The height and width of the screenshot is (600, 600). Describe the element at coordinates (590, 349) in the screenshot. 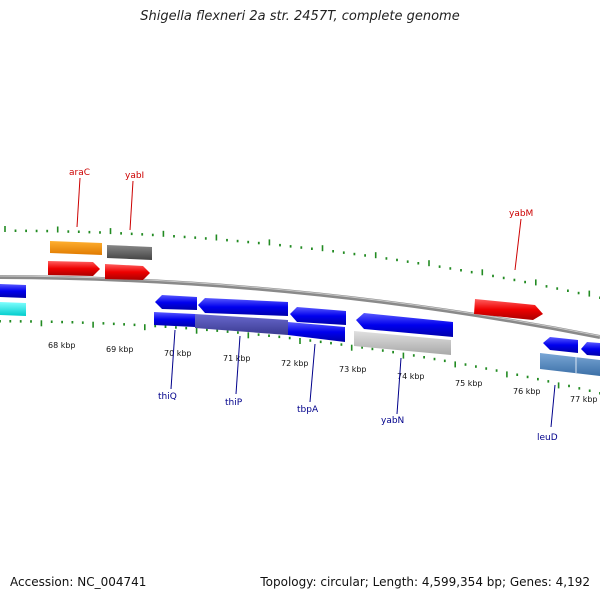

I see `gene-right-arrow` at that location.